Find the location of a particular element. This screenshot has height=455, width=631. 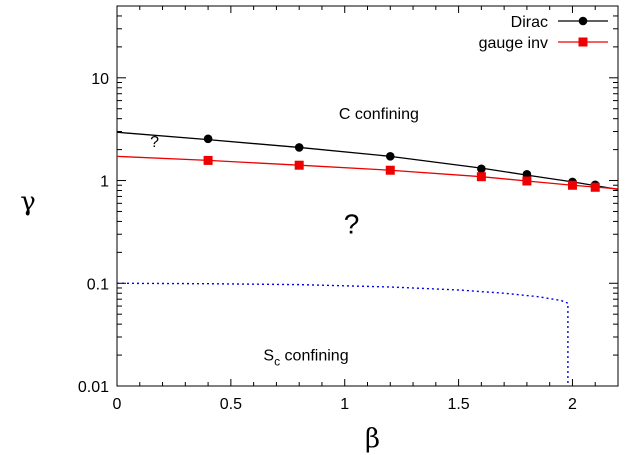

region-annotation: C confining is located at coordinates (379, 114).